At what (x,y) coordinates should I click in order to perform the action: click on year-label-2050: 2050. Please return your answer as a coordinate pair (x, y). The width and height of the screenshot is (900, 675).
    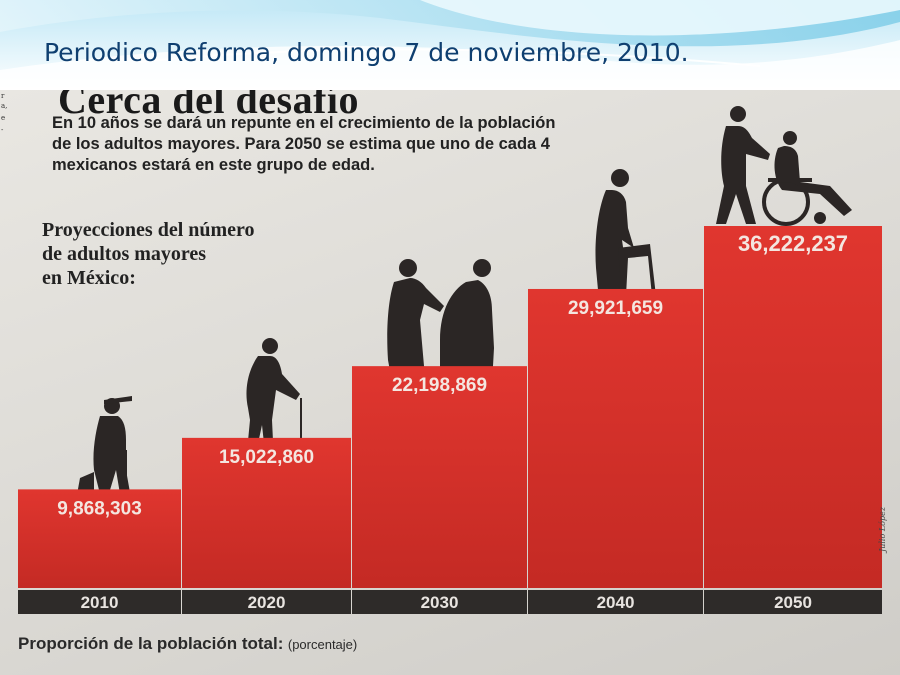
    Looking at the image, I should click on (793, 602).